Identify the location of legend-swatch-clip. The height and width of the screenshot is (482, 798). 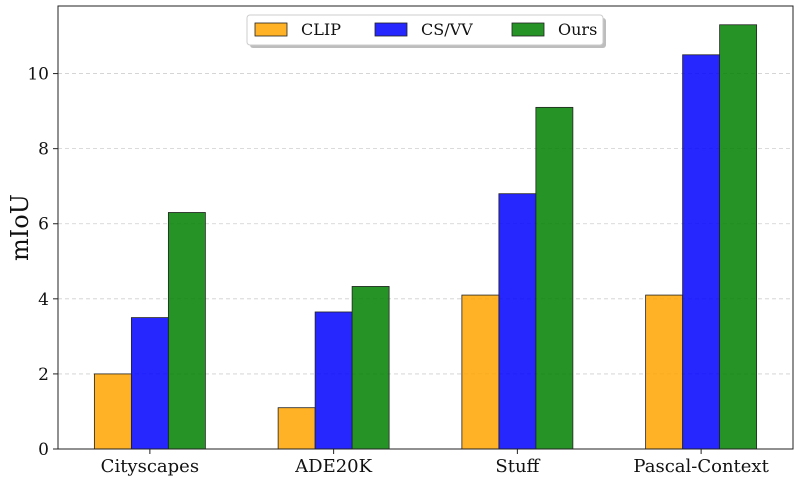
(271, 29).